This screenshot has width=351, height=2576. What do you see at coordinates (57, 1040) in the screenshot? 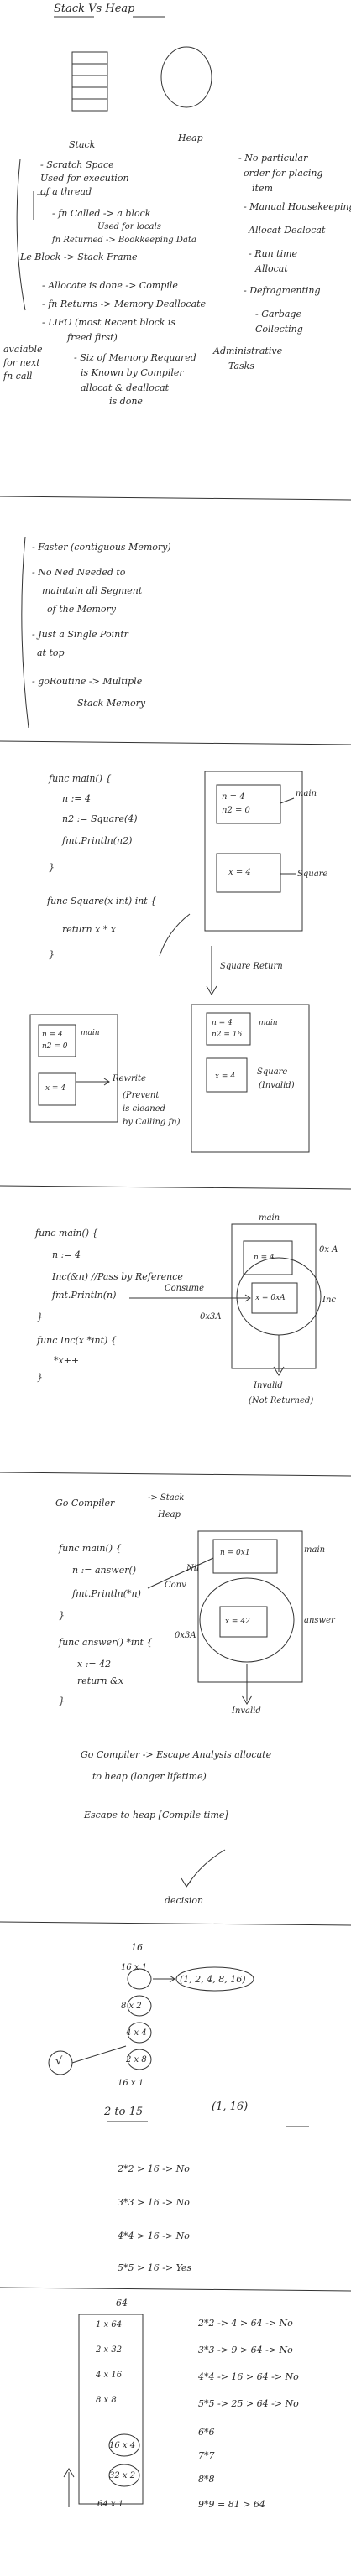
I see `frame-main-mid` at bounding box center [57, 1040].